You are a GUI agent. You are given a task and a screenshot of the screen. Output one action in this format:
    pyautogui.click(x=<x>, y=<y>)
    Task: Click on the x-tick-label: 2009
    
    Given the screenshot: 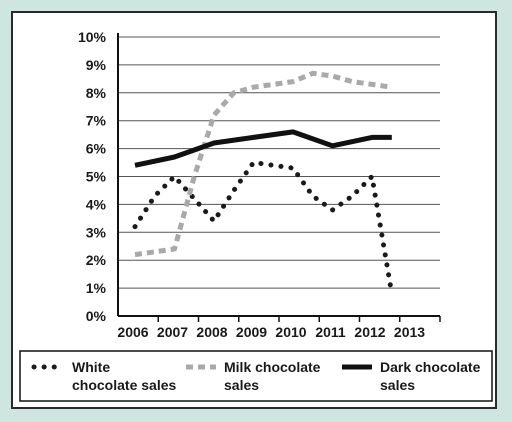 What is the action you would take?
    pyautogui.click(x=251, y=332)
    